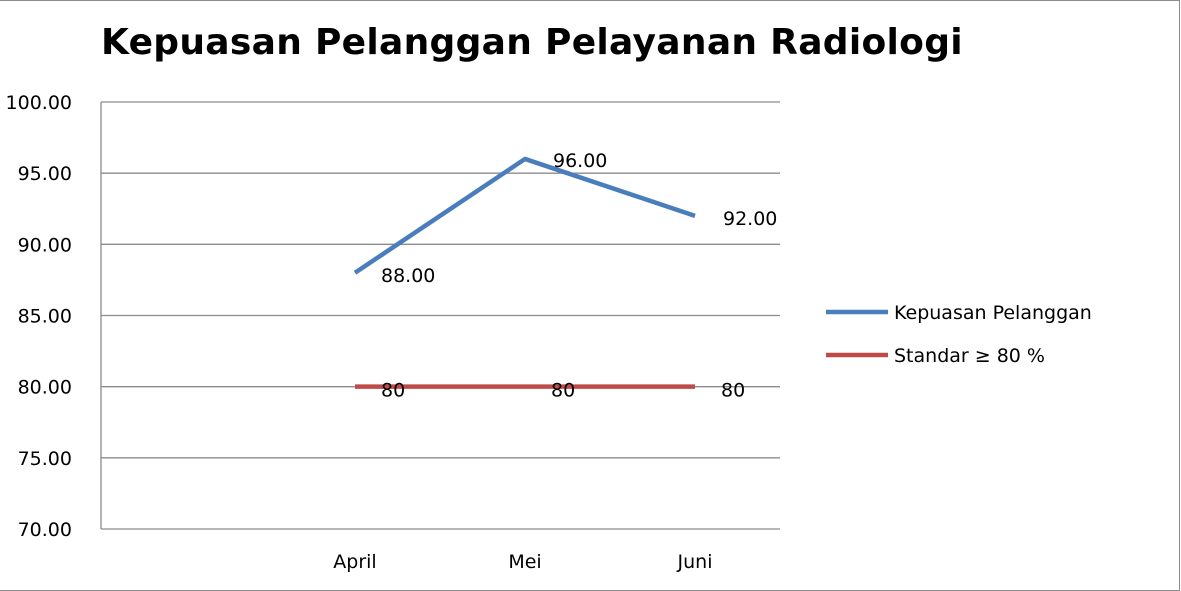 The image size is (1181, 591). What do you see at coordinates (580, 161) in the screenshot?
I see `data-label: 96.00` at bounding box center [580, 161].